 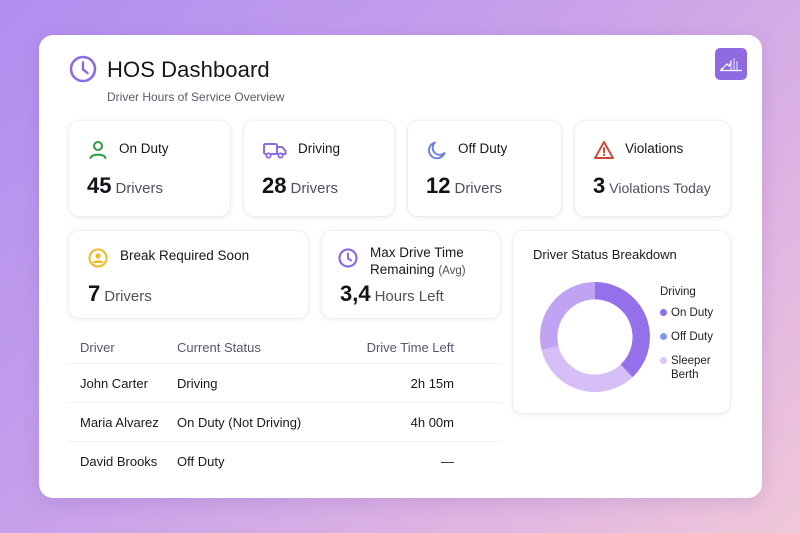 What do you see at coordinates (622, 330) in the screenshot?
I see `segment-driving` at bounding box center [622, 330].